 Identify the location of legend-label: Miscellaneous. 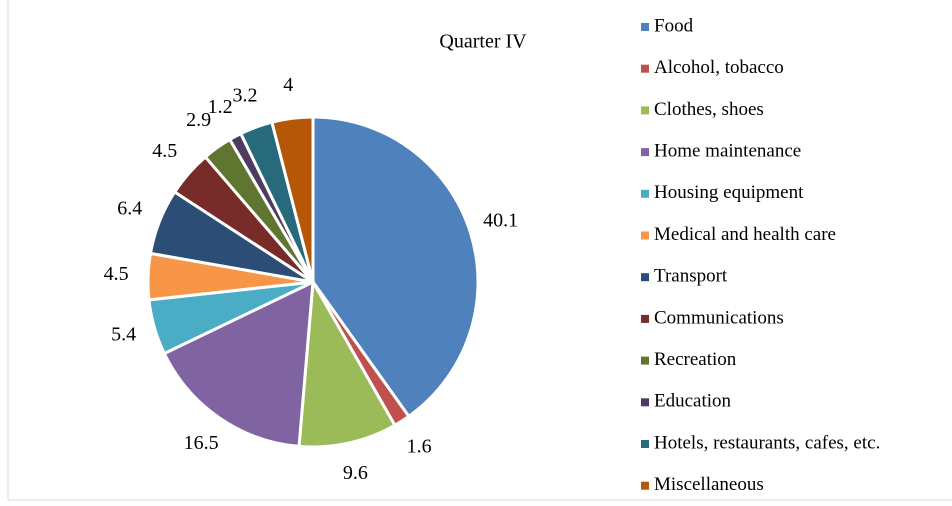
(709, 484).